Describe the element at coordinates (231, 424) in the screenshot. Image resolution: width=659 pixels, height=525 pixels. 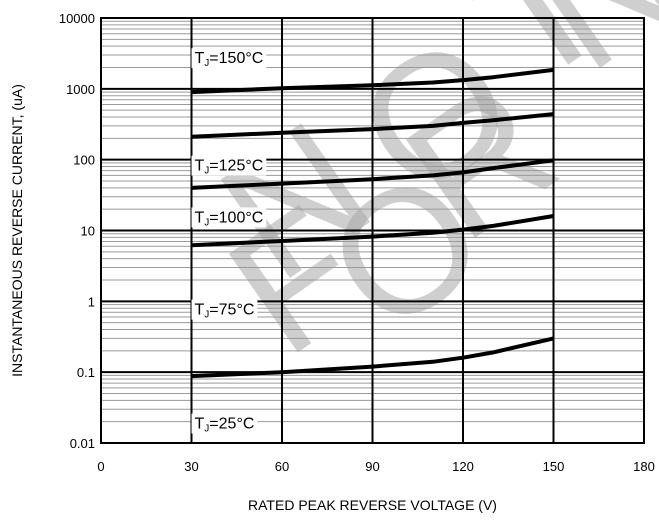
I see `label-value: =25°C` at that location.